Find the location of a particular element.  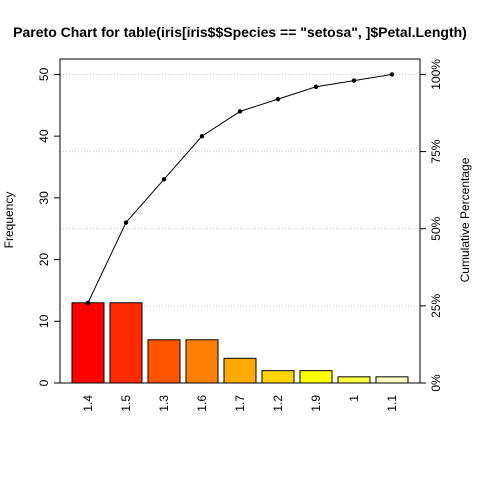

x-tick-label: 1.1 is located at coordinates (392, 403).